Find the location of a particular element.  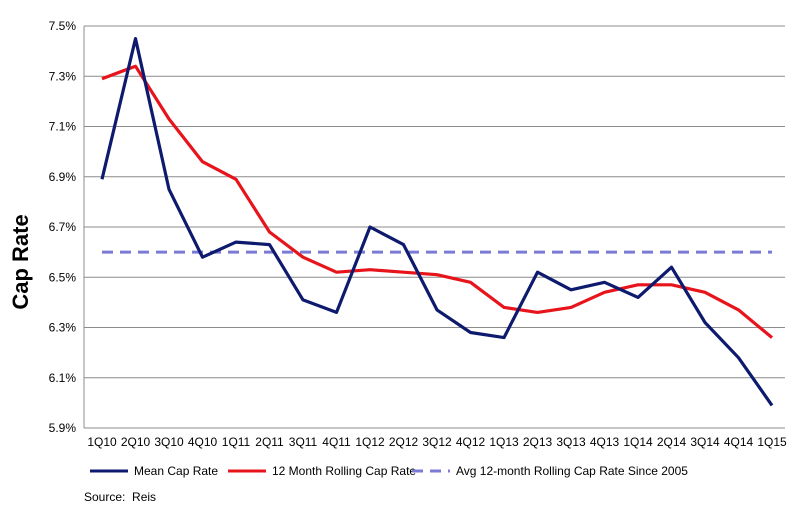

x-tick-label: 2Q14 is located at coordinates (672, 442).